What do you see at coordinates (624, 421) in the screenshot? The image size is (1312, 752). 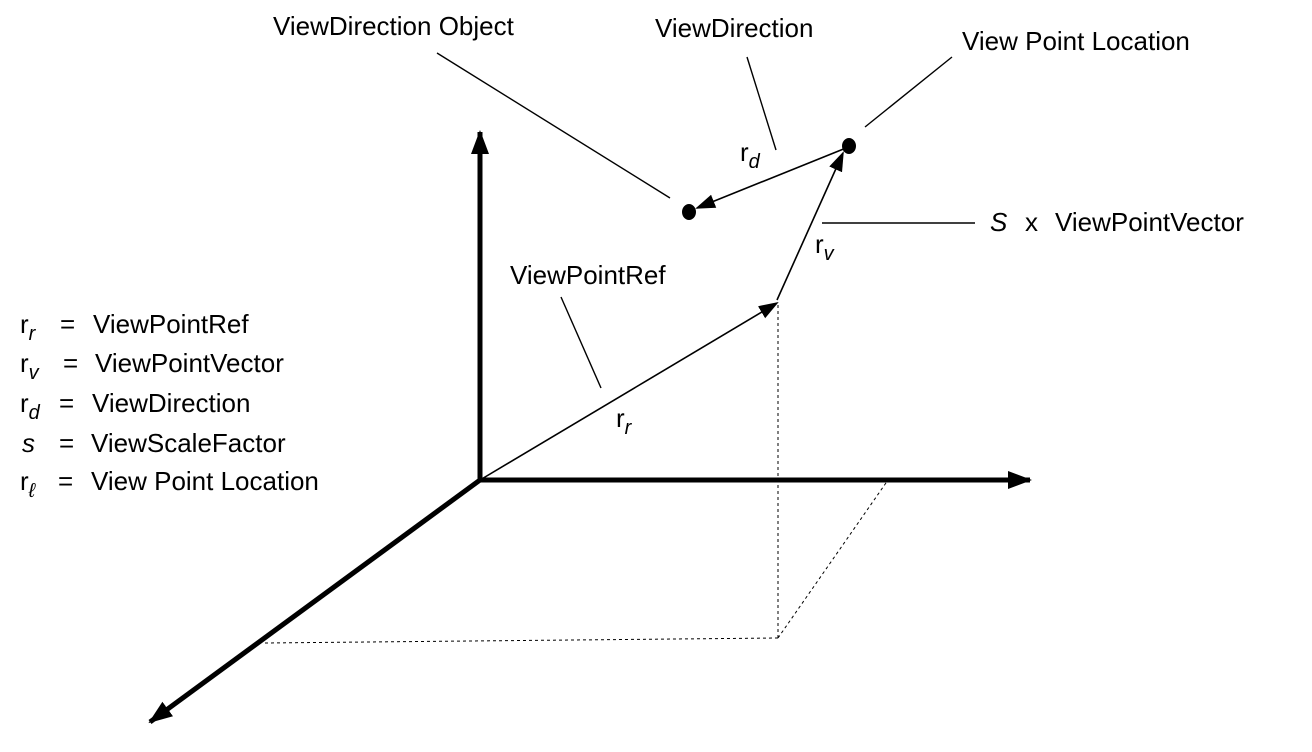 I see `label-rr: rr` at bounding box center [624, 421].